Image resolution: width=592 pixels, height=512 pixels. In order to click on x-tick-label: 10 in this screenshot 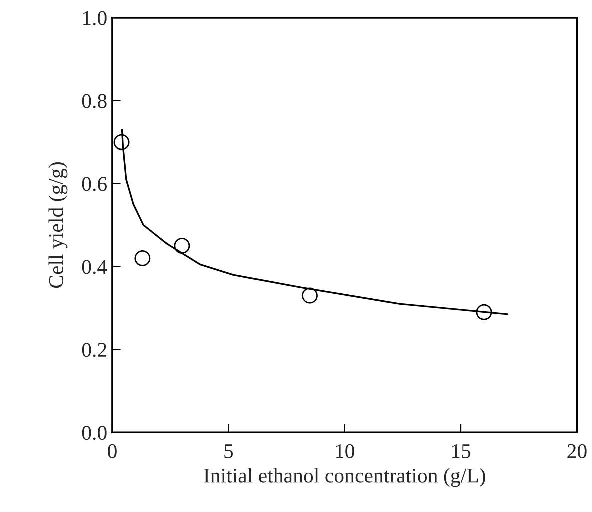, I will do `click(345, 451)`.